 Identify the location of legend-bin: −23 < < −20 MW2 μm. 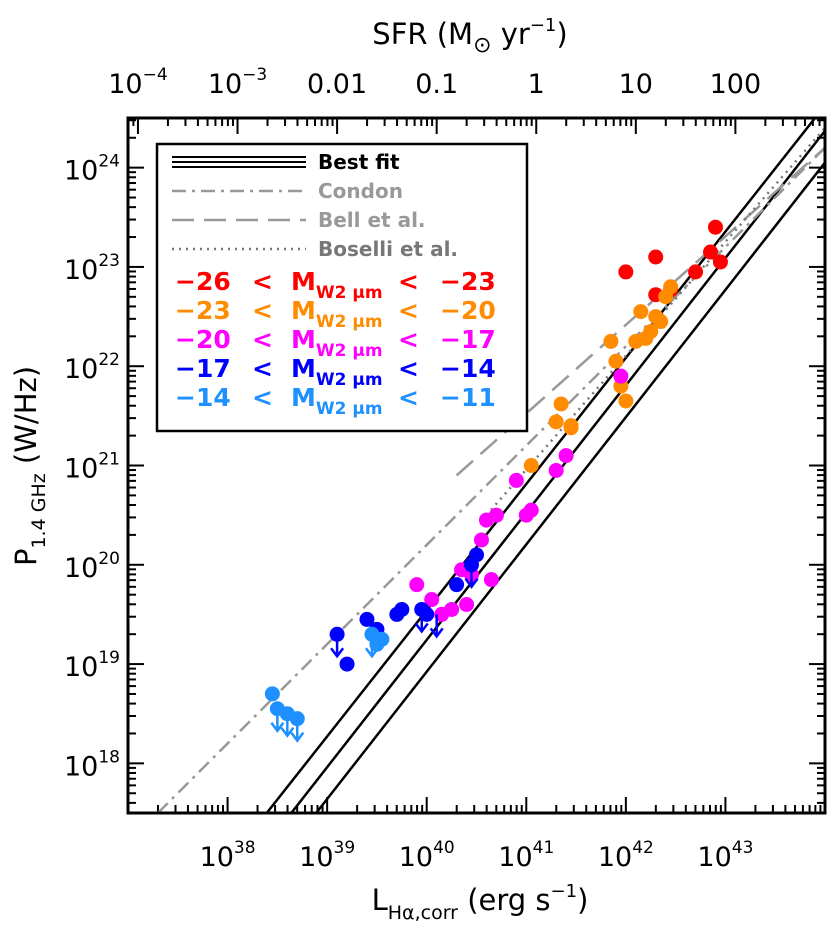
(335, 314).